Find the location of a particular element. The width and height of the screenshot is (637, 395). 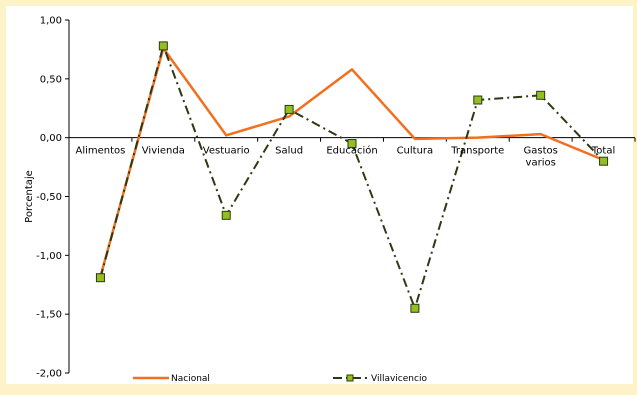

legend-label-villavicencio: Villavicencio is located at coordinates (399, 379).